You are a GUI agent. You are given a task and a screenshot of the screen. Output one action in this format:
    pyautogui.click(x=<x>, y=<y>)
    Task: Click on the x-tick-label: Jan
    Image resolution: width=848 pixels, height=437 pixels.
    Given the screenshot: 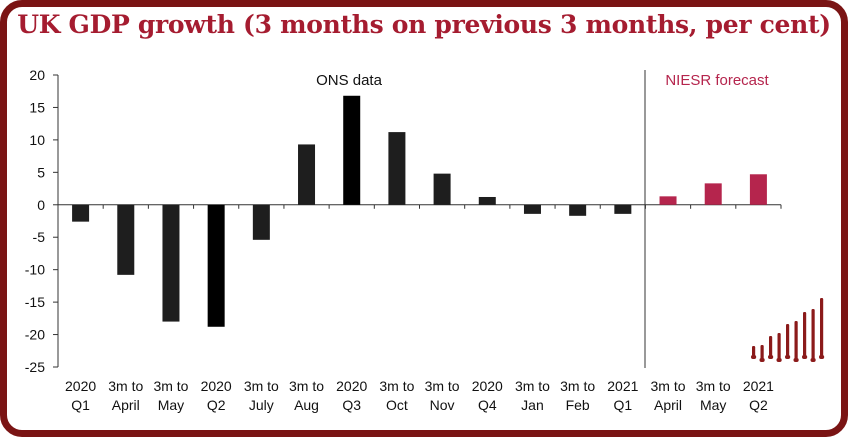 What is the action you would take?
    pyautogui.click(x=532, y=405)
    